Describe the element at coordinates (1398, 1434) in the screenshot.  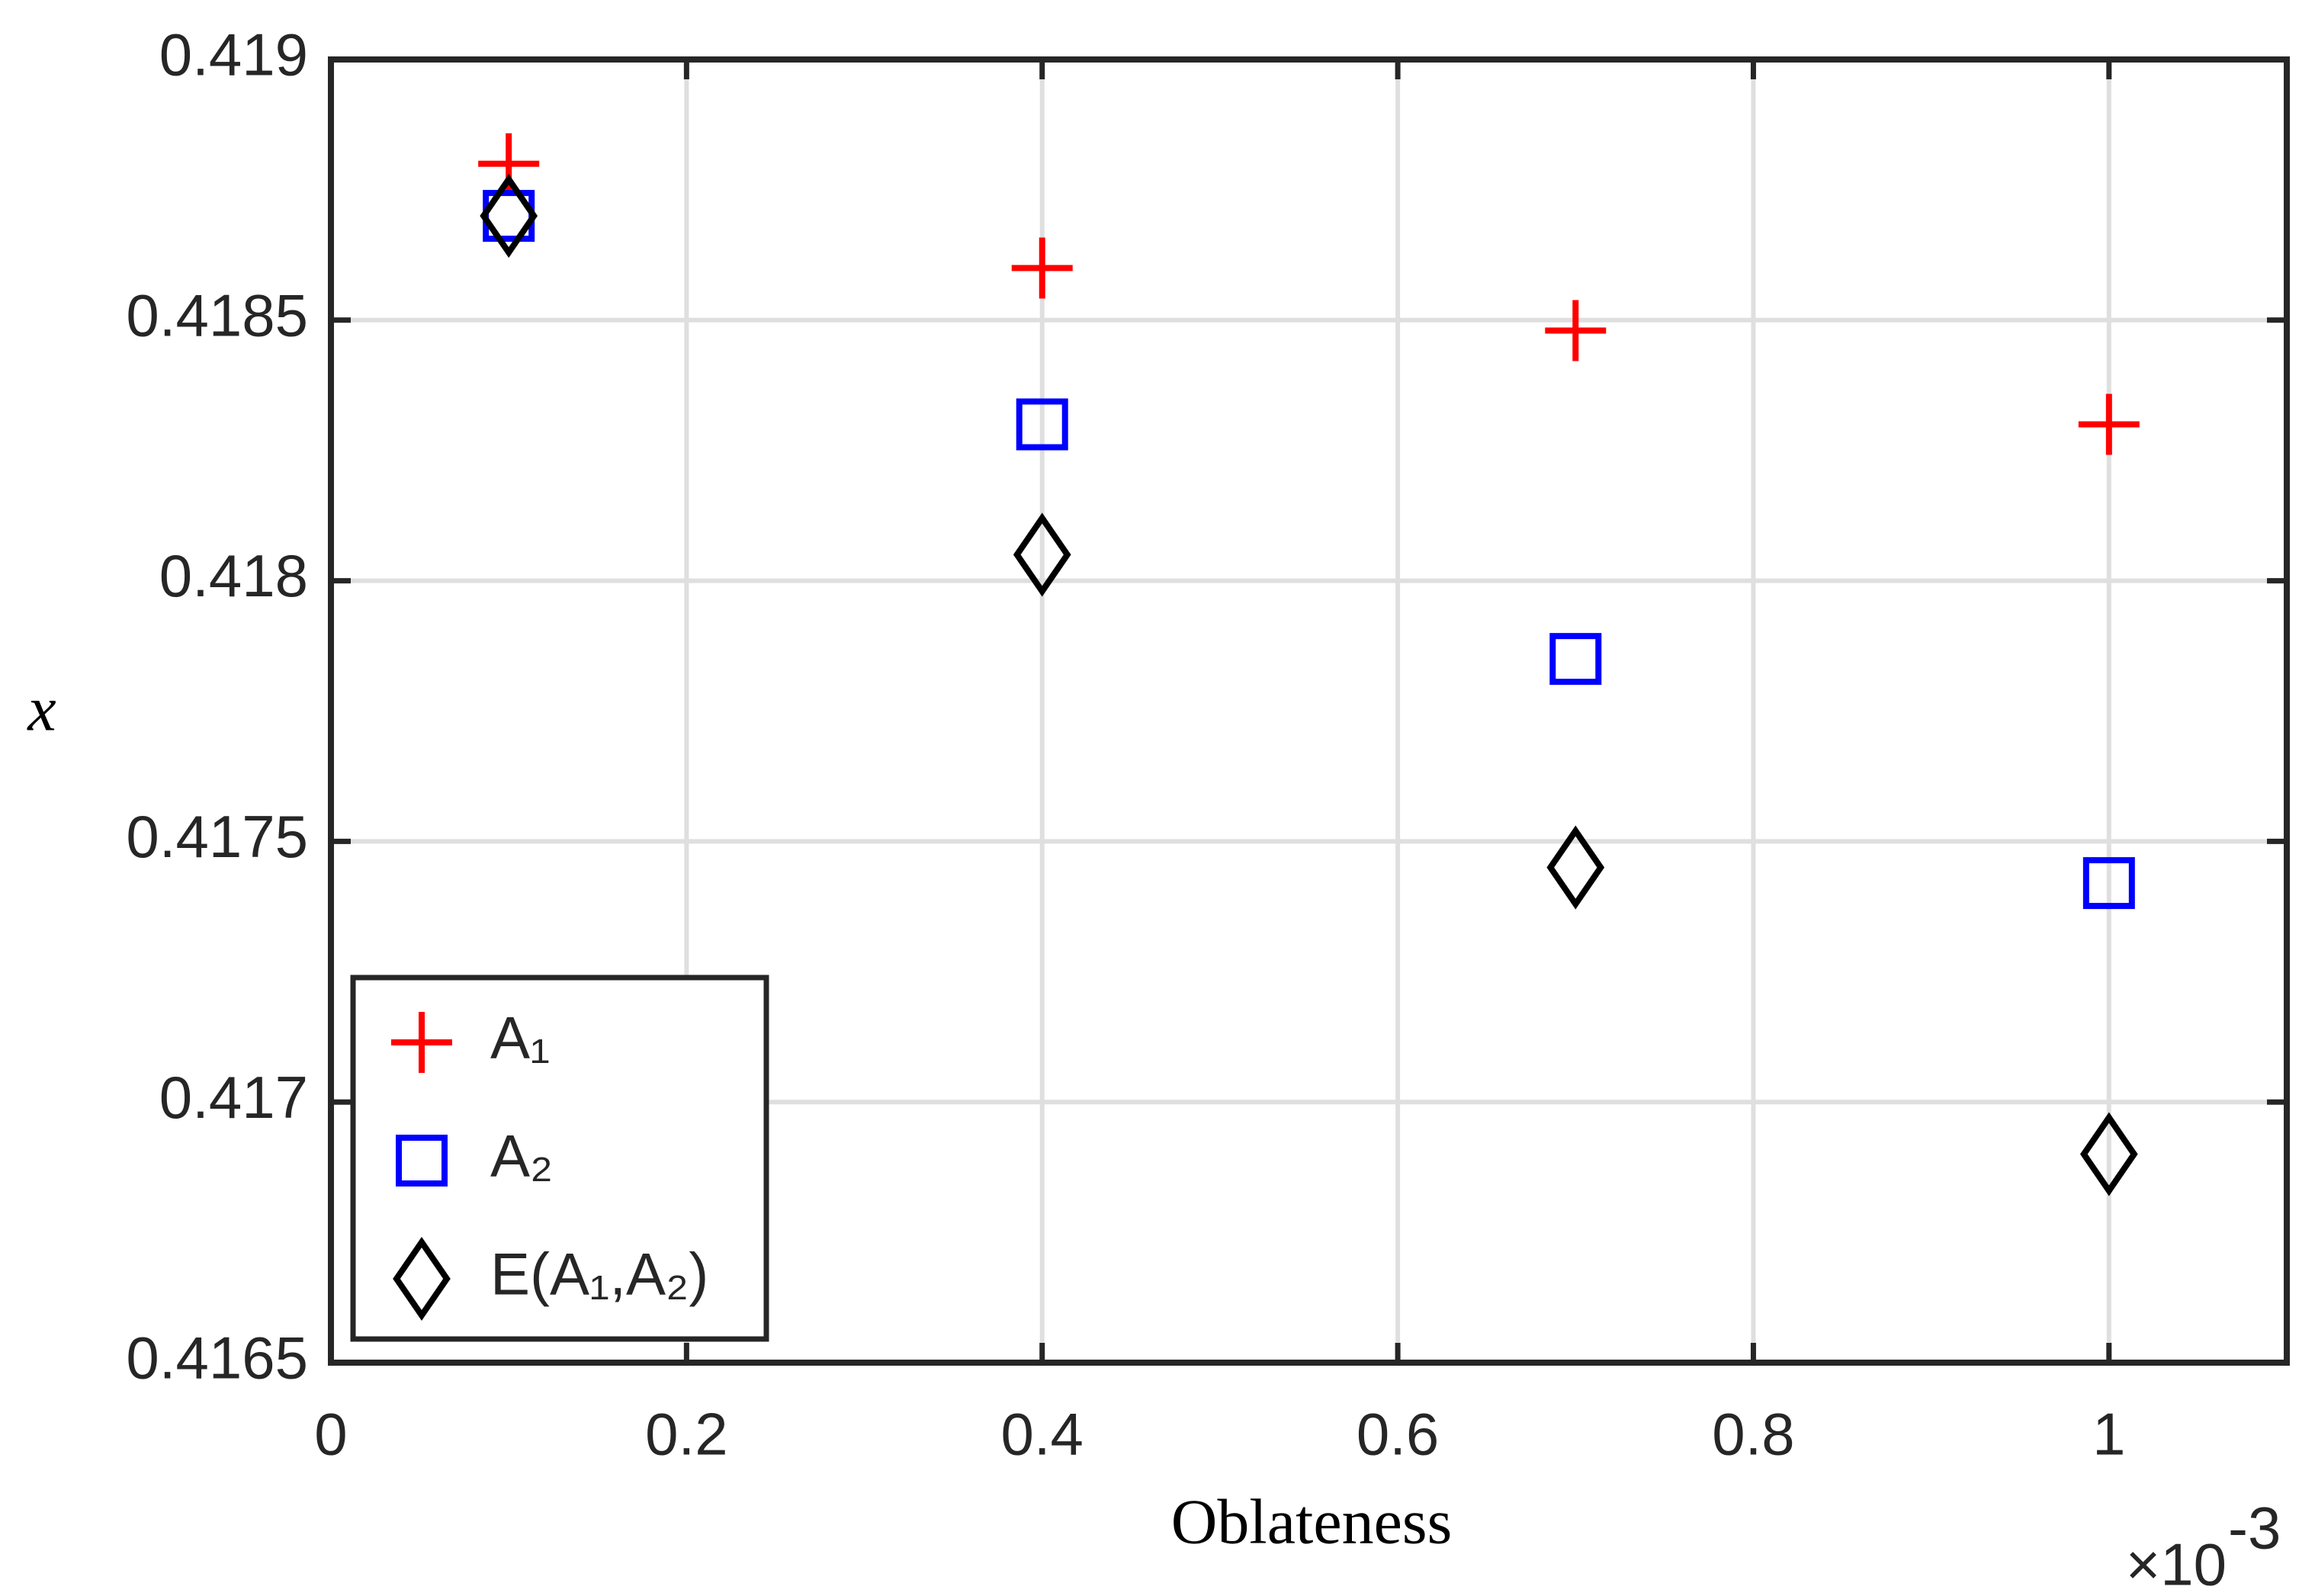
I see `x-tick-label: 0.6` at that location.